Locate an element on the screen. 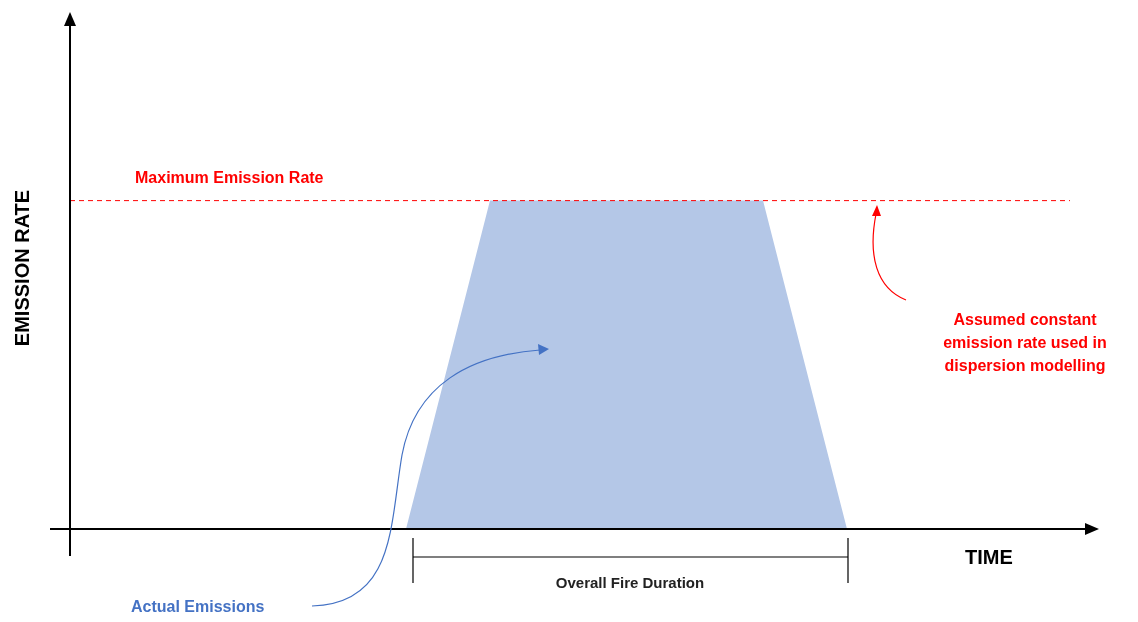 The image size is (1138, 622). text: Overall Fire Duration is located at coordinates (630, 582).